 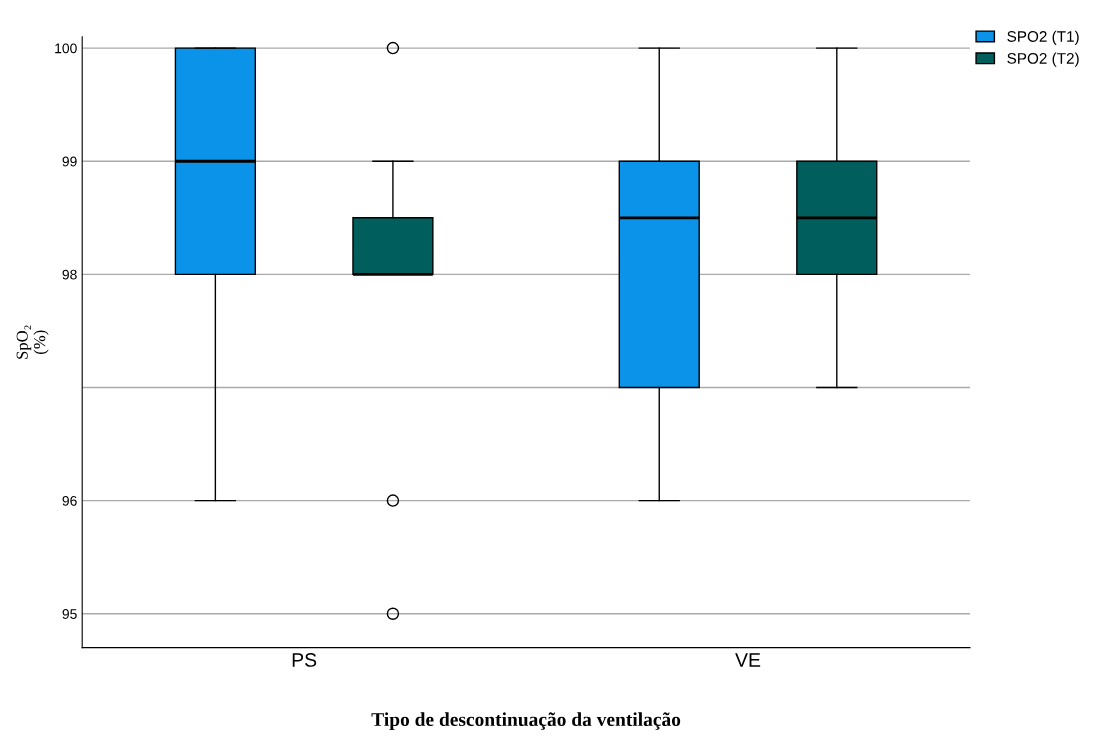 What do you see at coordinates (526, 721) in the screenshot?
I see `x-axis-title: Tipo de descontinuação da ventilação` at bounding box center [526, 721].